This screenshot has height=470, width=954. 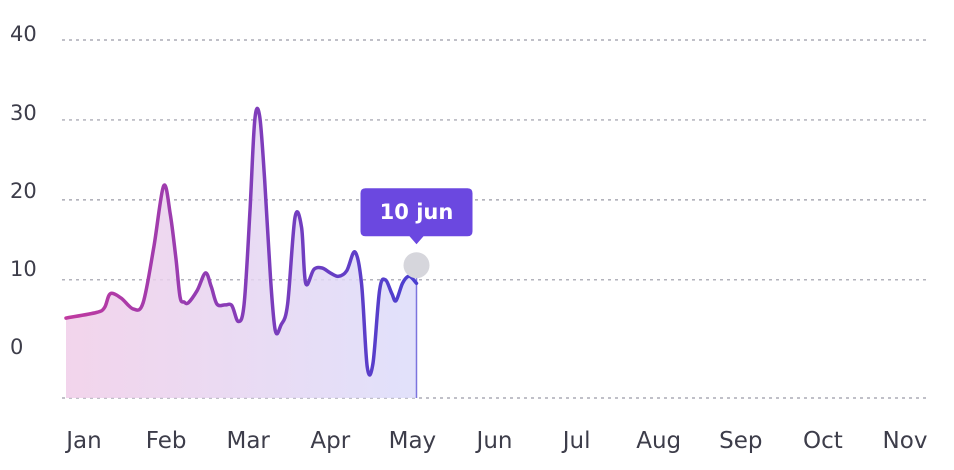 What do you see at coordinates (823, 441) in the screenshot?
I see `x-tick-label: Oct` at bounding box center [823, 441].